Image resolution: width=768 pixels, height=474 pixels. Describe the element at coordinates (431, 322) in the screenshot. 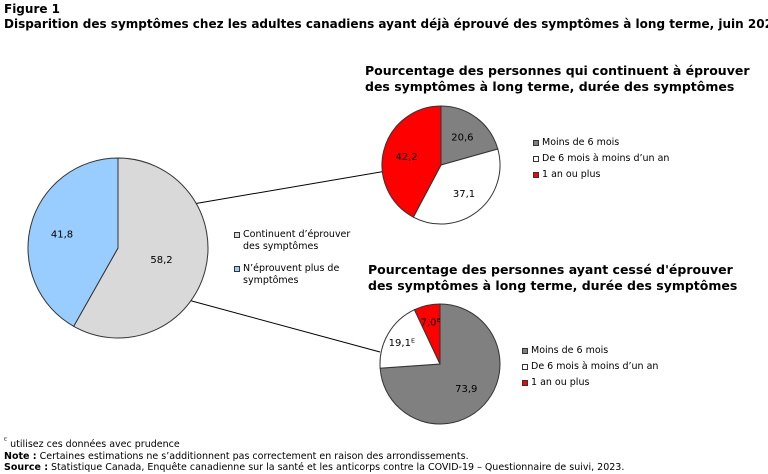

I see `pie-2-label-2: 7,0ᴱ` at that location.